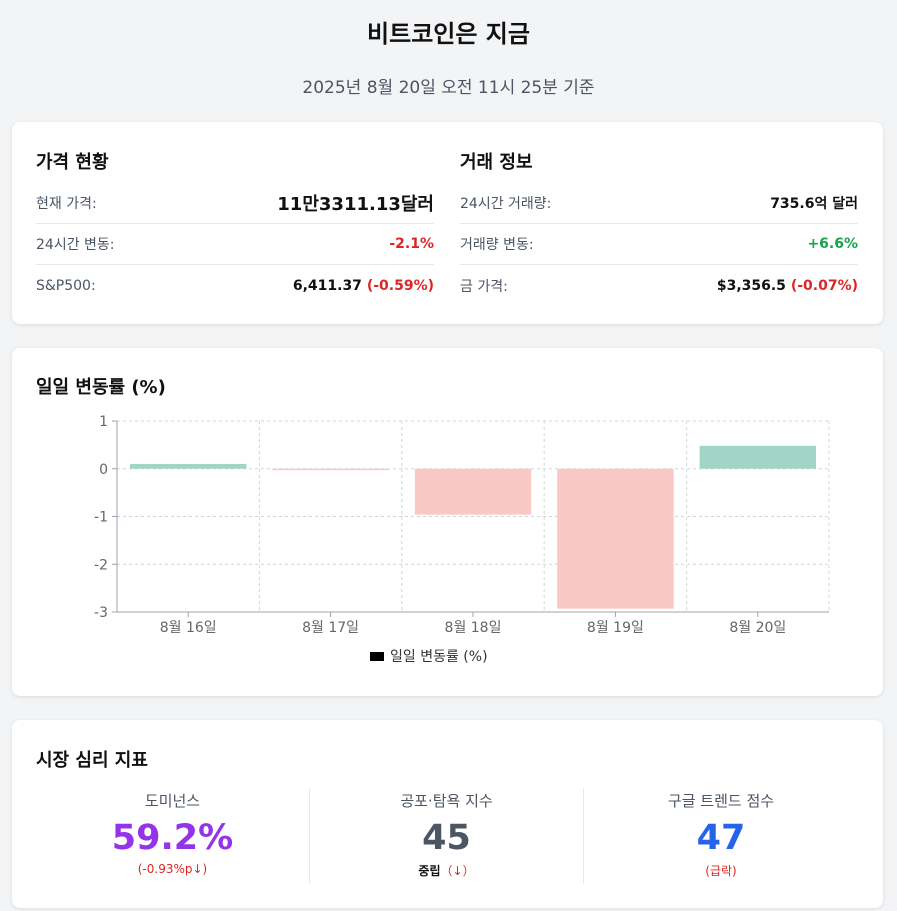 The height and width of the screenshot is (911, 897). I want to click on change-24h-row: 24시간 변동: -2.1%, so click(235, 244).